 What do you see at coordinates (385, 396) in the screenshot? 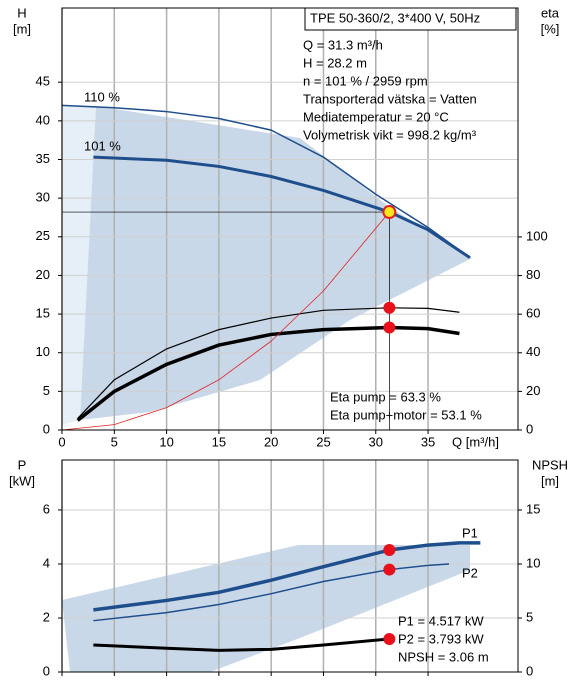
I see `annotation: Eta pump = 63.3 %` at bounding box center [385, 396].